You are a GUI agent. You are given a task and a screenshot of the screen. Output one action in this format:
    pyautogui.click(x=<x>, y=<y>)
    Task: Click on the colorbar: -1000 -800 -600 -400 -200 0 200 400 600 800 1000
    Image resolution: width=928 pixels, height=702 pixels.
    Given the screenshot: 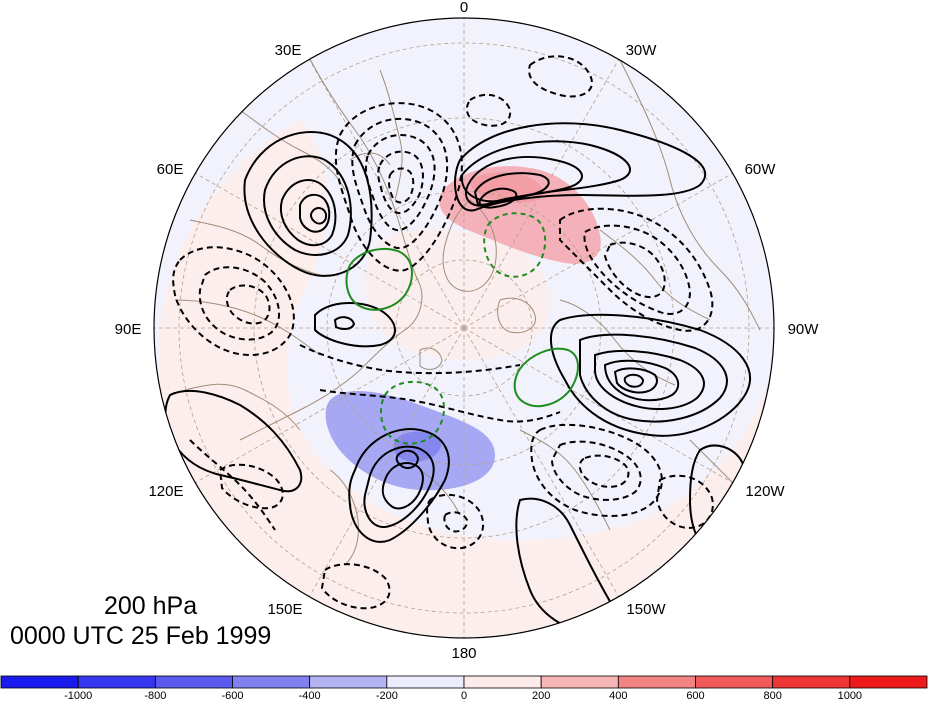 What is the action you would take?
    pyautogui.click(x=464, y=688)
    